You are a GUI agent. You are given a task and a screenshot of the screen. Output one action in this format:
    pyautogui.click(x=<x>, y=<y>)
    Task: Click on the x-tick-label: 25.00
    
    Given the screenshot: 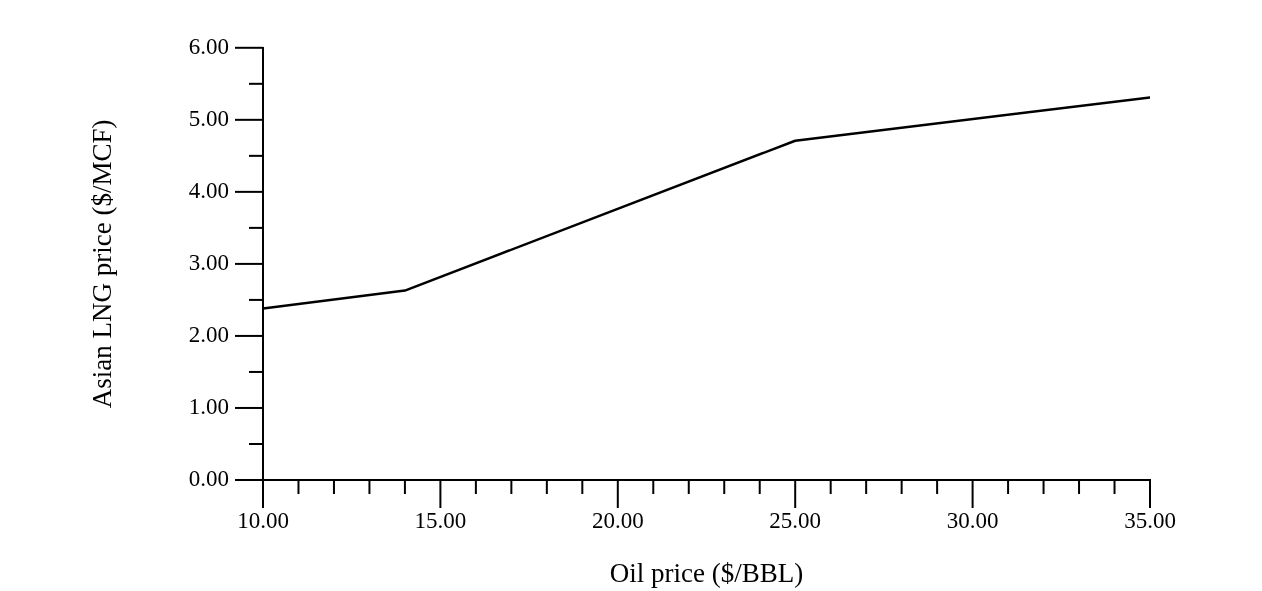 What is the action you would take?
    pyautogui.click(x=795, y=520)
    